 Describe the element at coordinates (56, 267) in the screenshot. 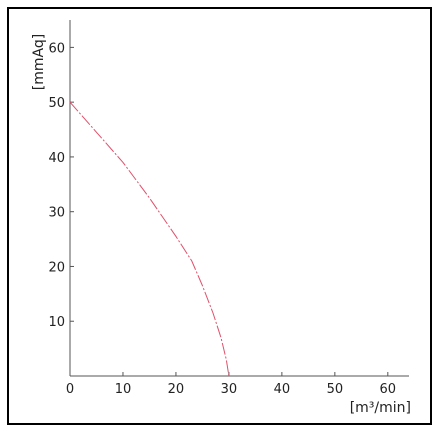

I see `y-tick-label: 20` at that location.